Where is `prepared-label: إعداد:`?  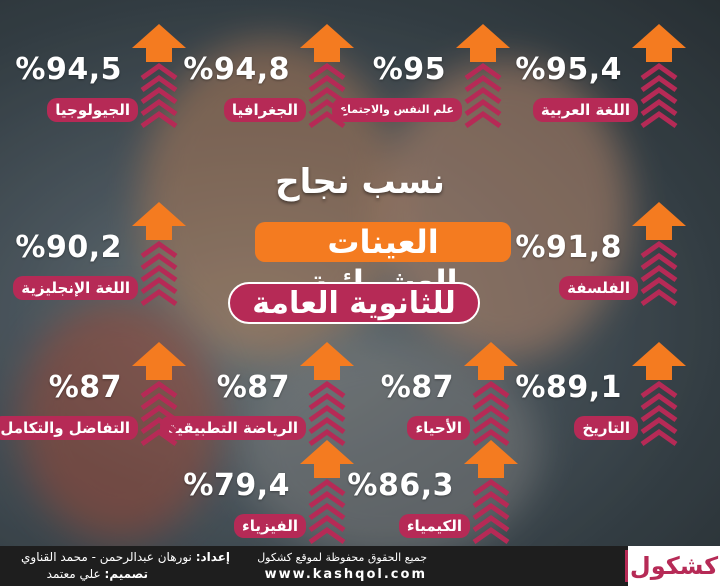
prepared-label: إعداد: is located at coordinates (212, 557).